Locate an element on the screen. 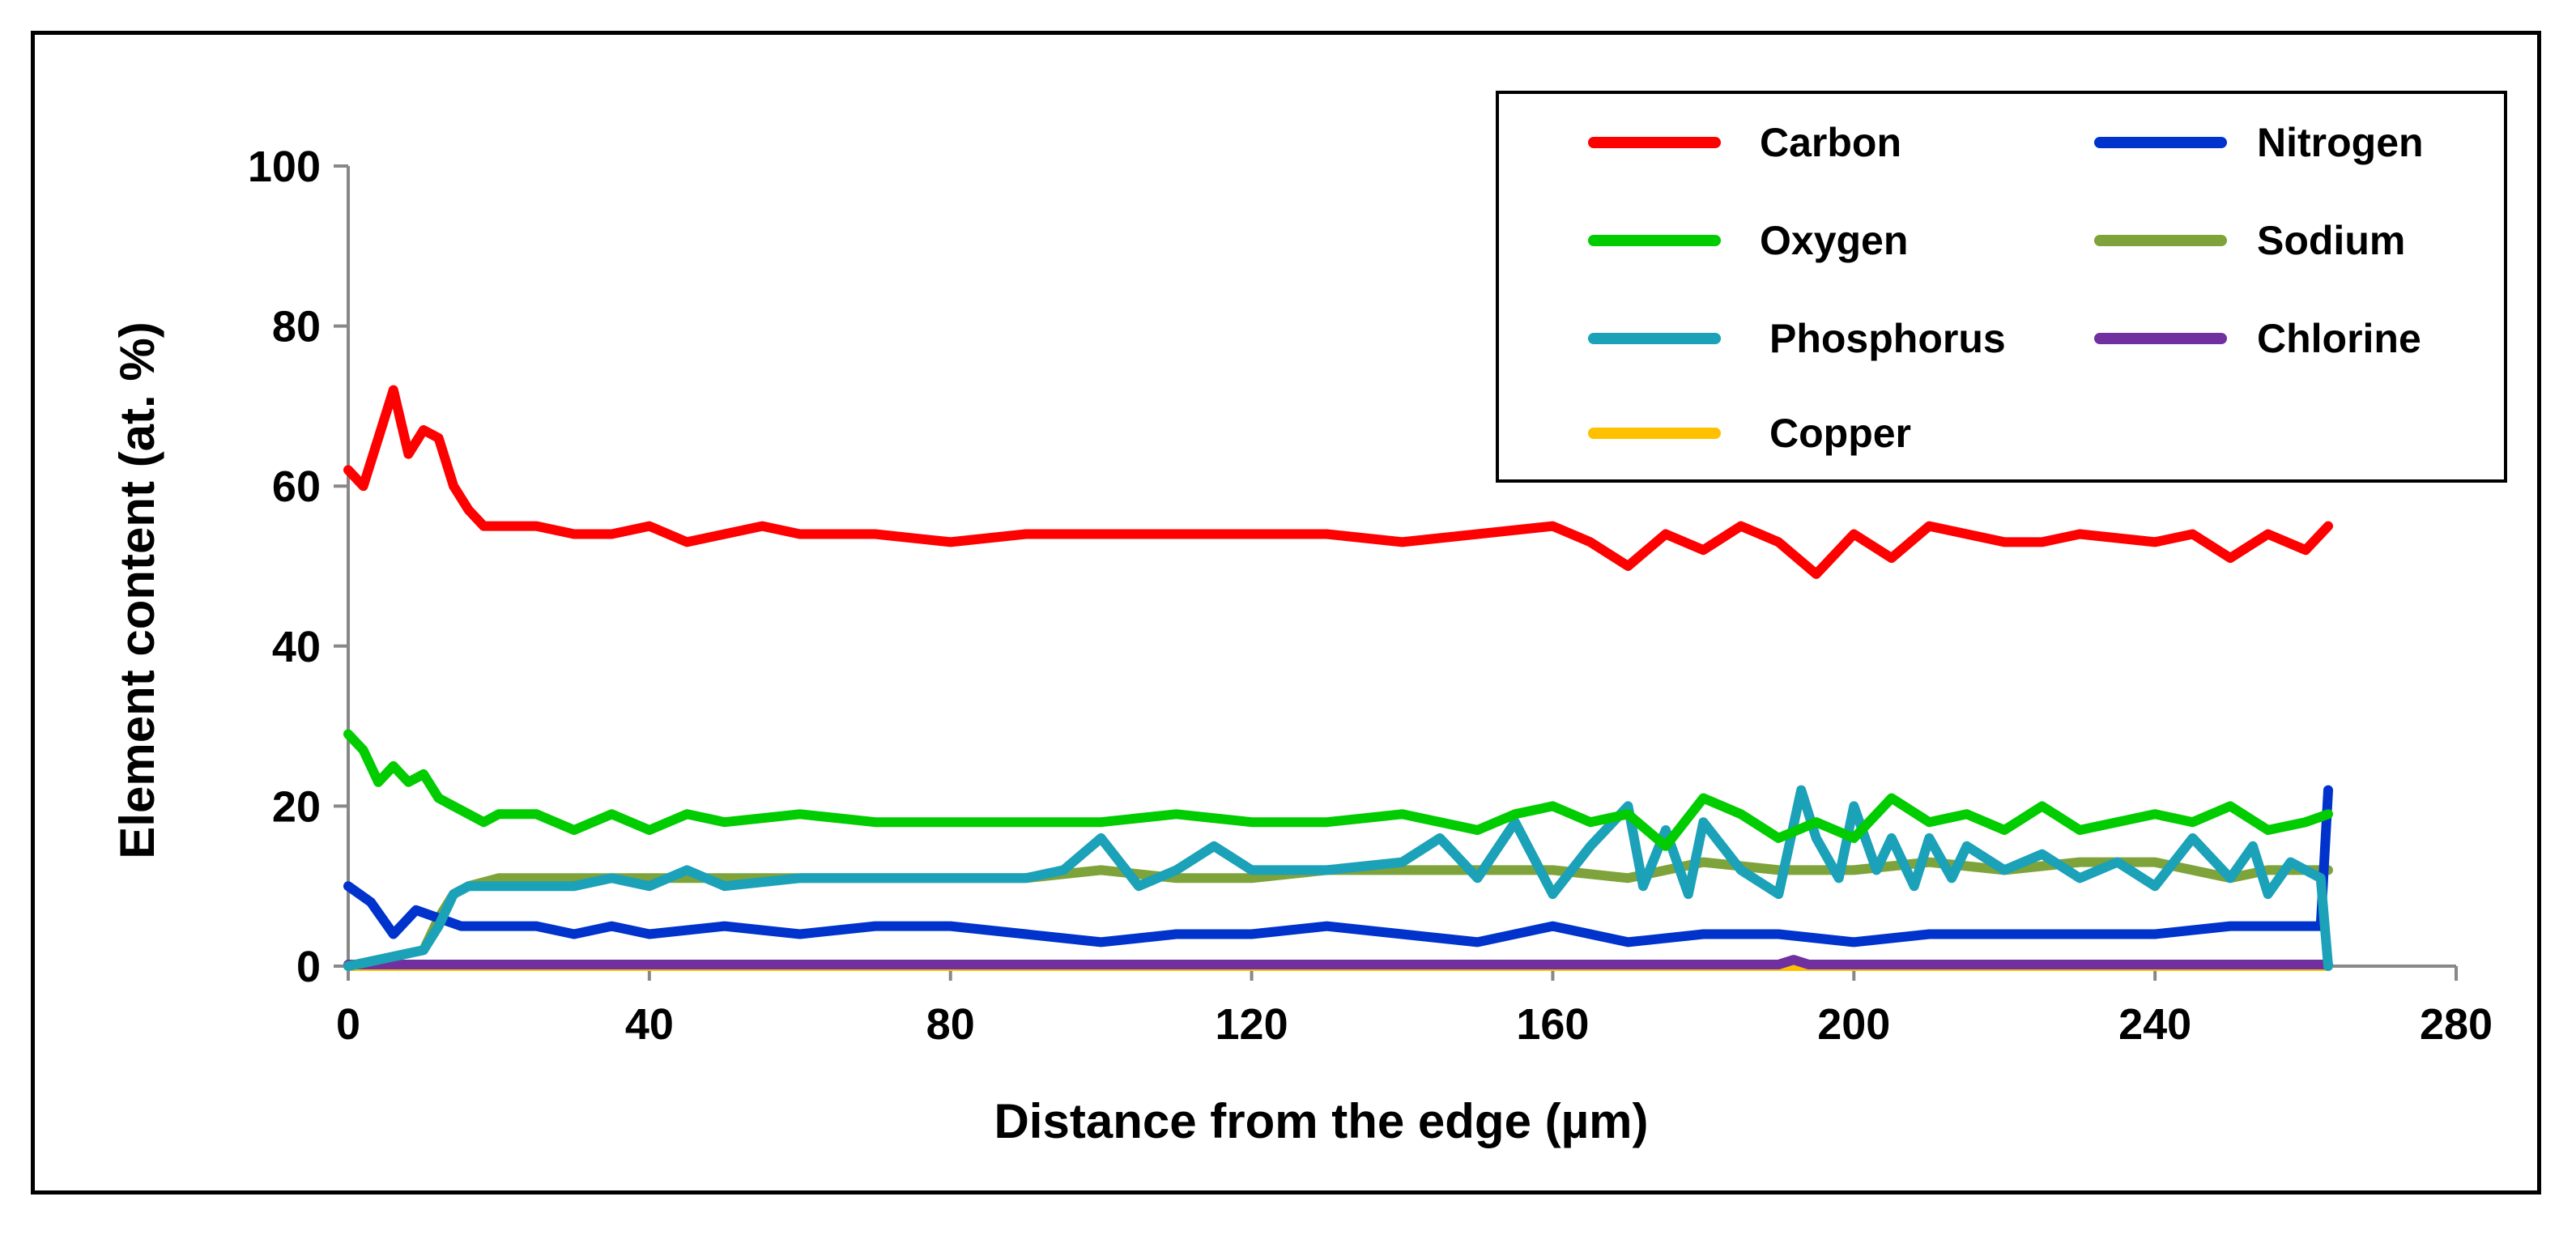 This screenshot has width=2576, height=1235. x-axis-title: Distance from the edge (µm) is located at coordinates (1321, 1121).